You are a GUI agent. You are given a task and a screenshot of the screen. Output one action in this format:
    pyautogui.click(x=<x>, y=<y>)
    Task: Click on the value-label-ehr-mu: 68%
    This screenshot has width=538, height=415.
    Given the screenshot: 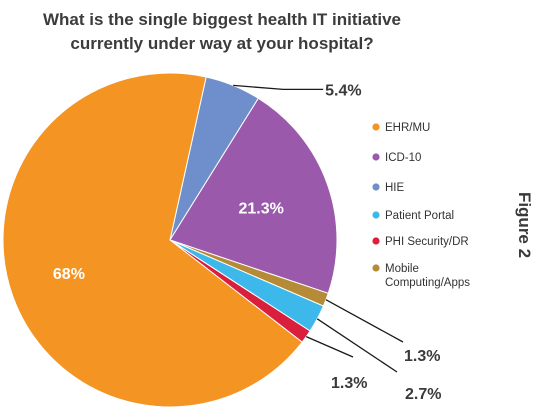 What is the action you would take?
    pyautogui.click(x=69, y=274)
    